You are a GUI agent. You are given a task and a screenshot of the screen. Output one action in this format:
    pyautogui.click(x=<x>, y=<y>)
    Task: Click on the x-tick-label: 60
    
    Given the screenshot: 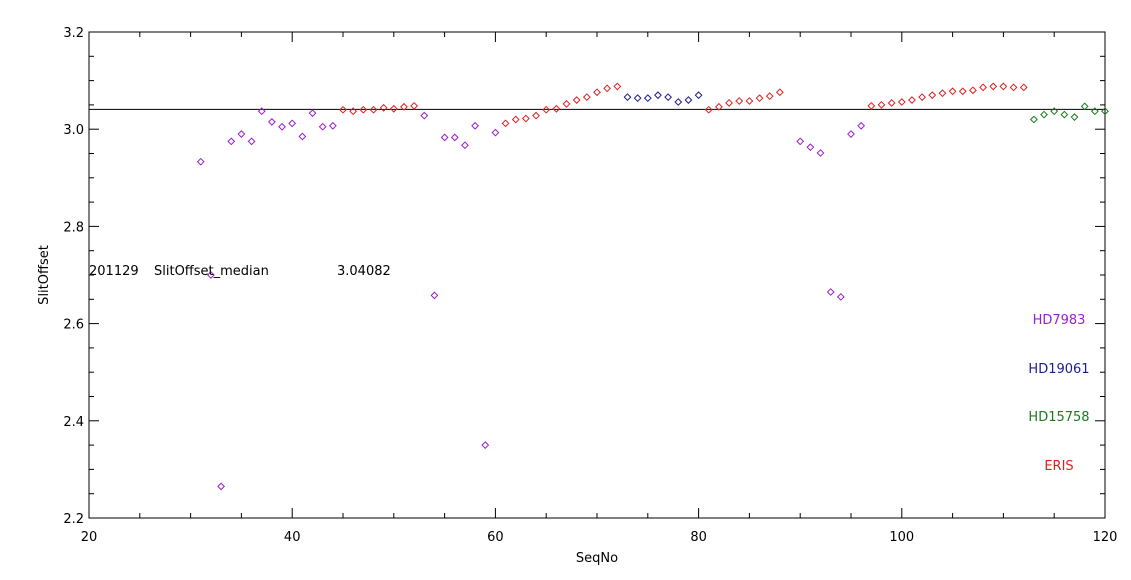 What is the action you would take?
    pyautogui.click(x=495, y=537)
    